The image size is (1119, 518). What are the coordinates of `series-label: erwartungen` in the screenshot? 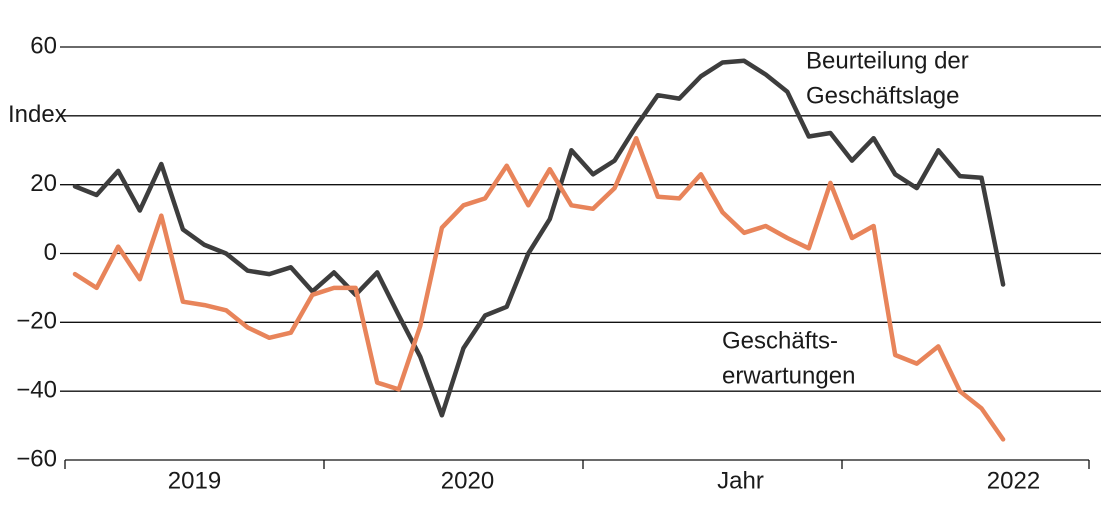 It's located at (788, 375).